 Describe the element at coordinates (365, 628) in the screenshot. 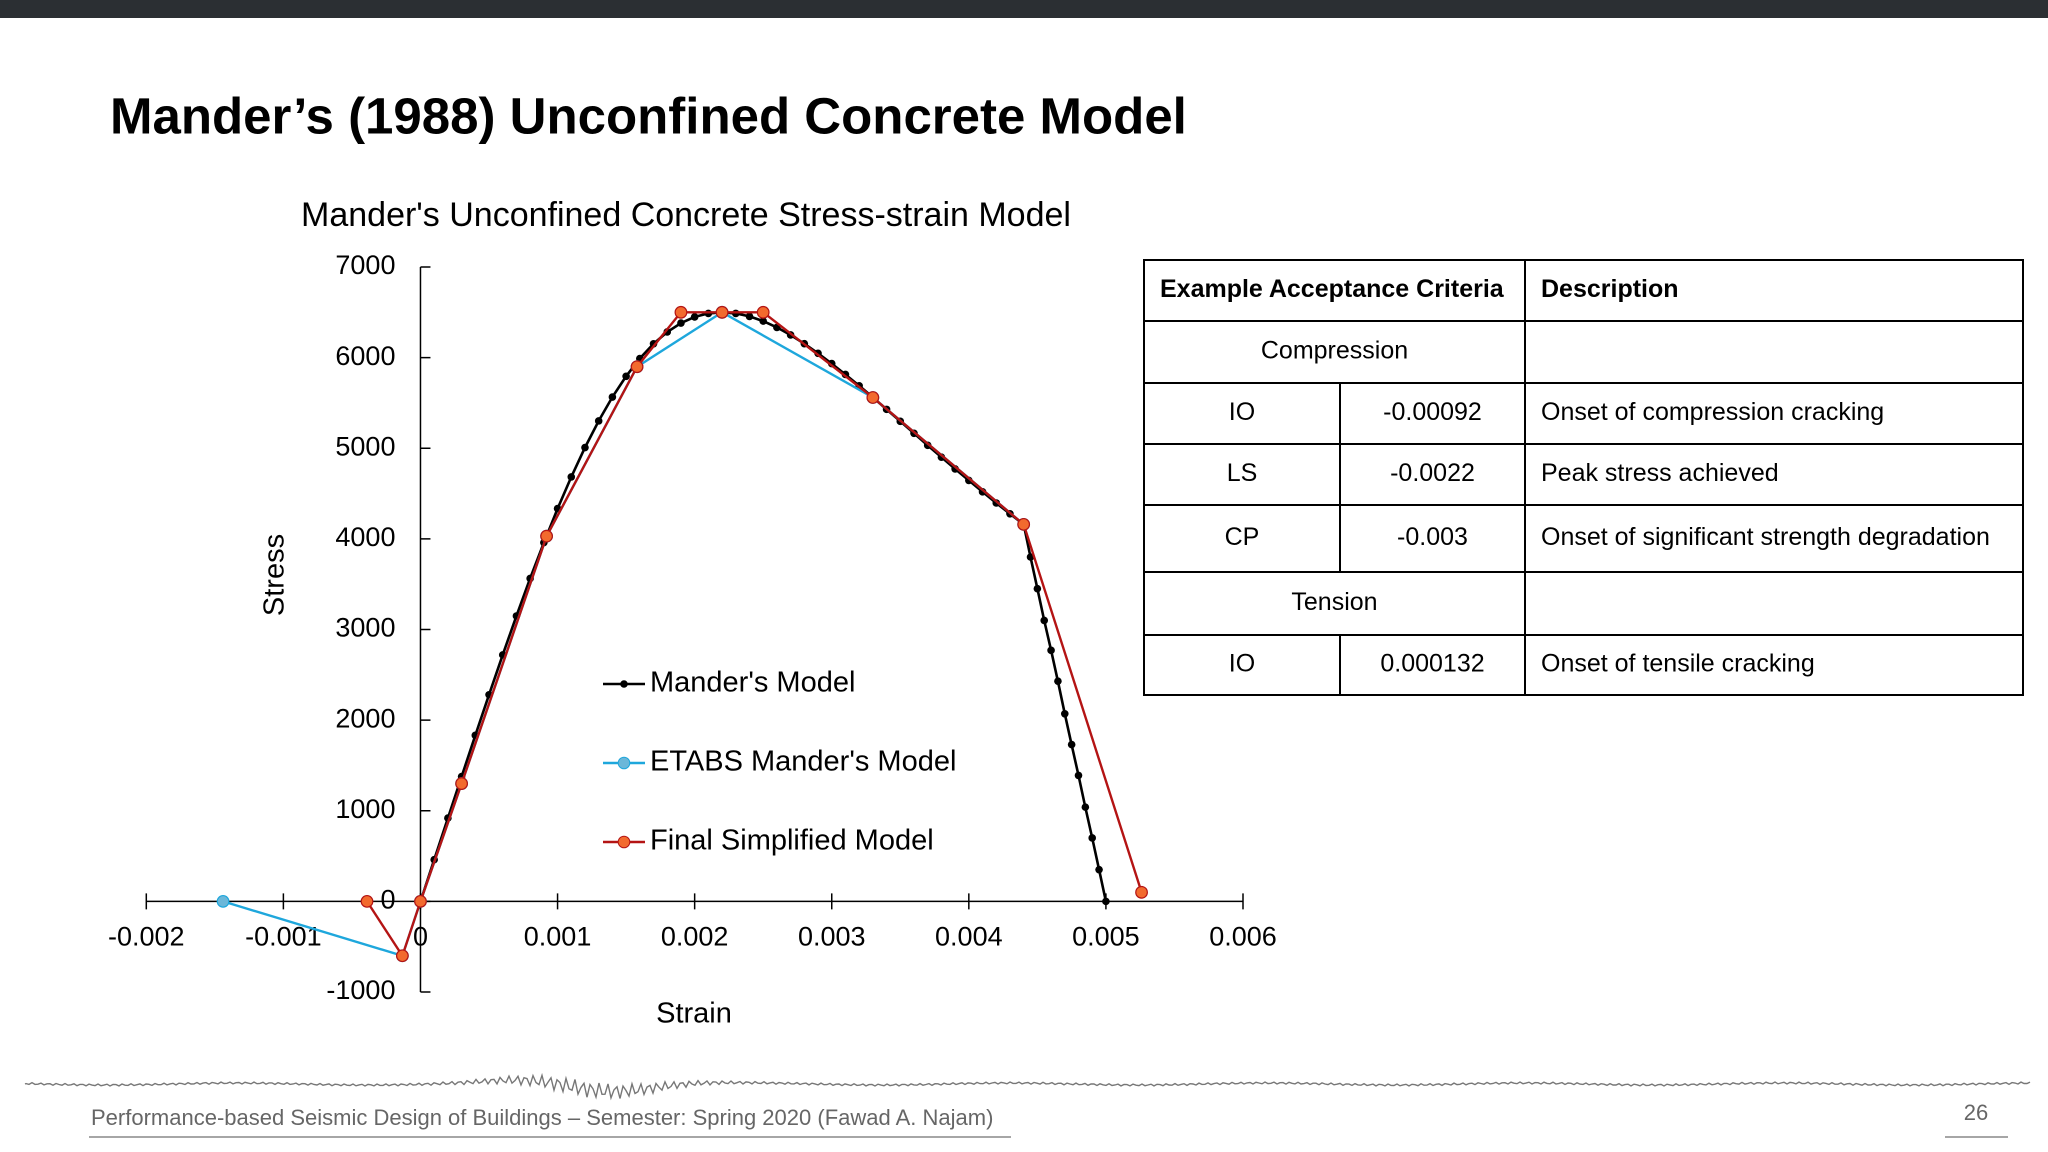

I see `y-tick-label: 3000` at that location.